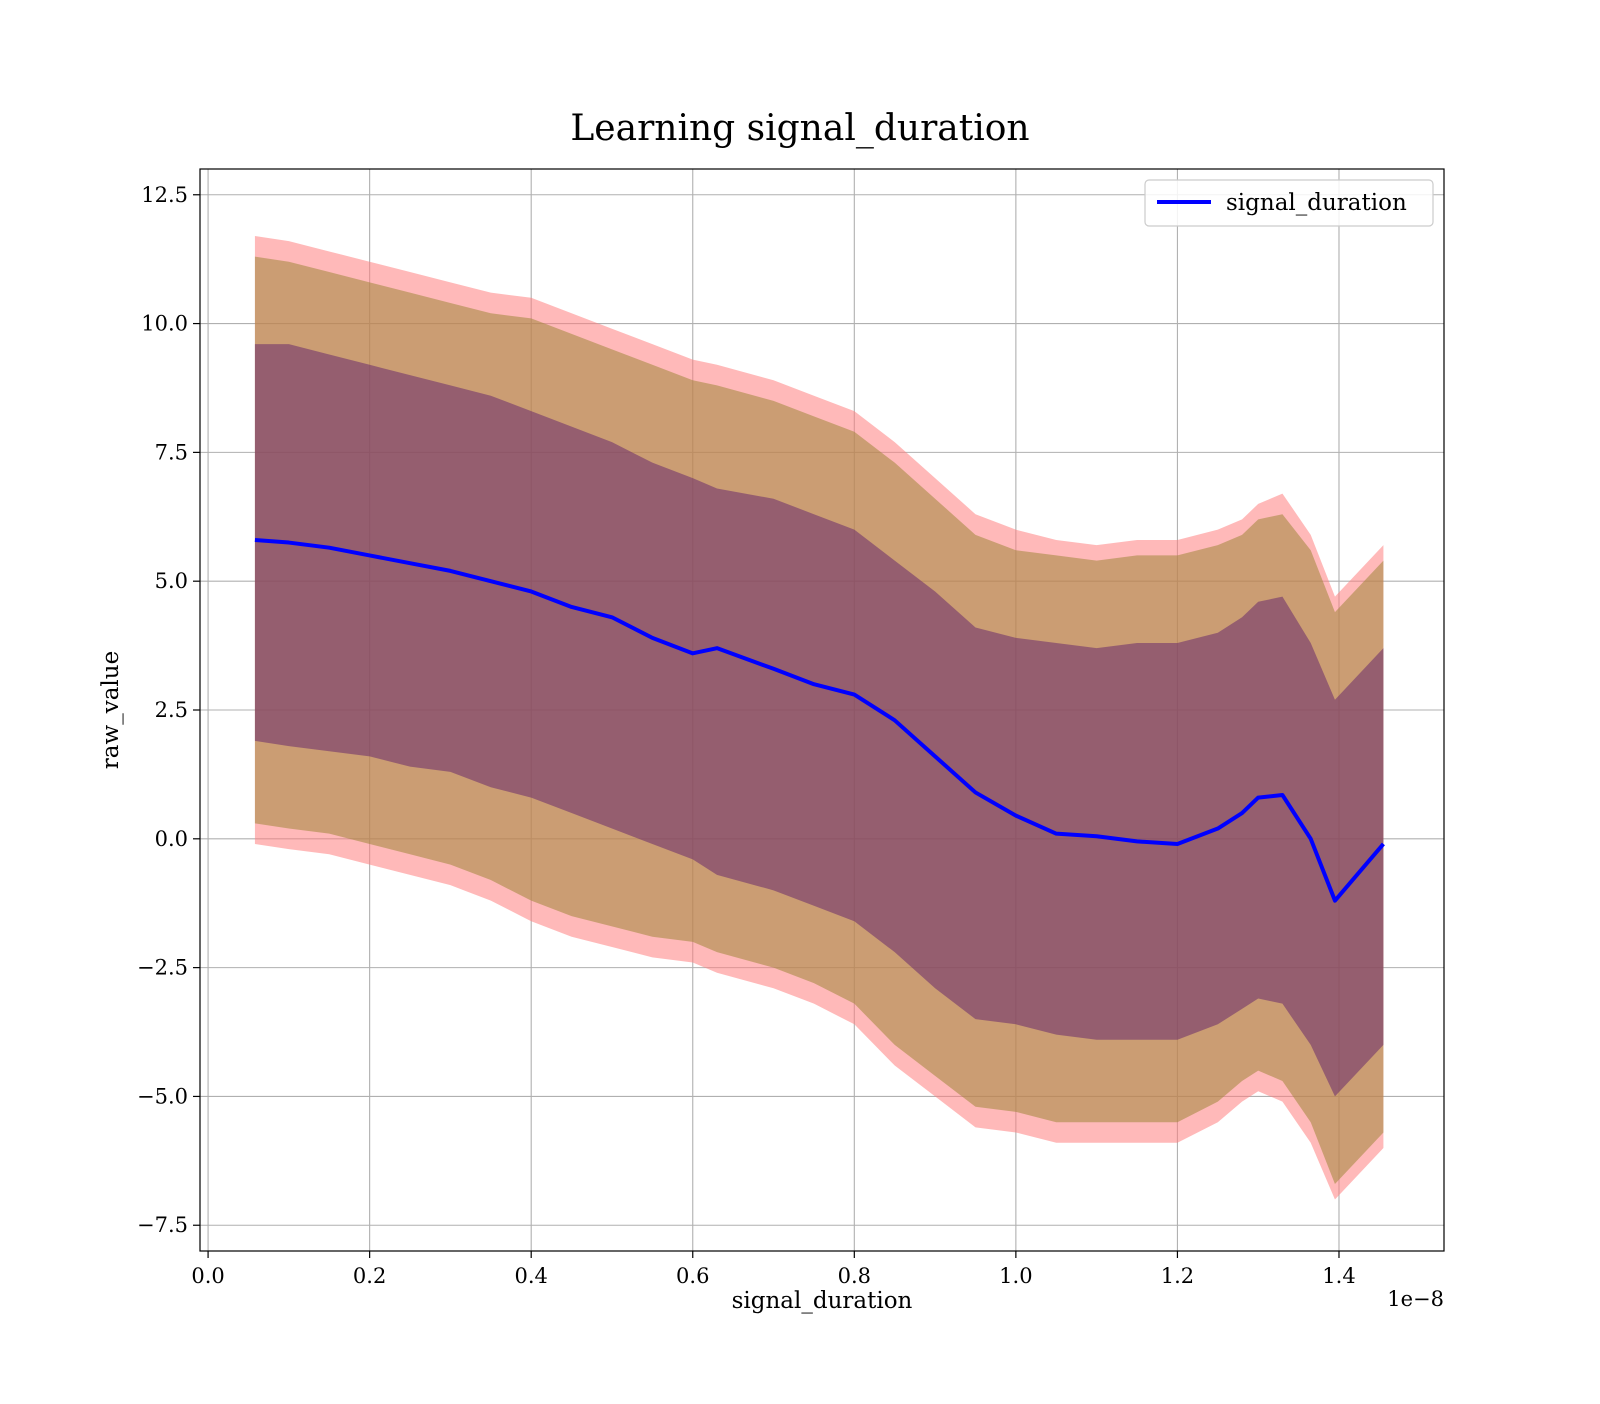 The width and height of the screenshot is (1600, 1404). Describe the element at coordinates (171, 710) in the screenshot. I see `y-tick-label: 2.5` at that location.